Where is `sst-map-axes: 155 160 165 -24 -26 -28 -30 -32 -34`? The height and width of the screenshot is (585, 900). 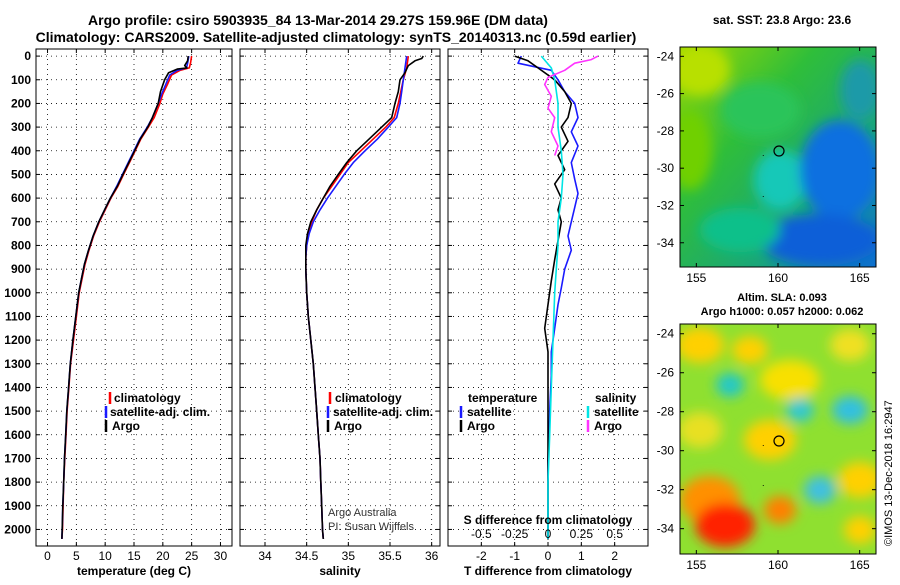 sst-map-axes: 155 160 165 -24 -26 -28 -30 -32 -34 is located at coordinates (766, 166).